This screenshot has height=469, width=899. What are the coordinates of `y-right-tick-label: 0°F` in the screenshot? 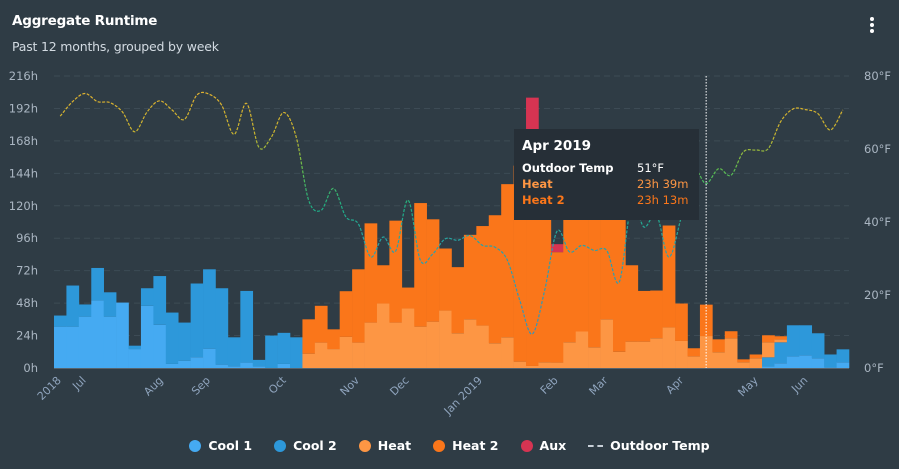 It's located at (874, 368).